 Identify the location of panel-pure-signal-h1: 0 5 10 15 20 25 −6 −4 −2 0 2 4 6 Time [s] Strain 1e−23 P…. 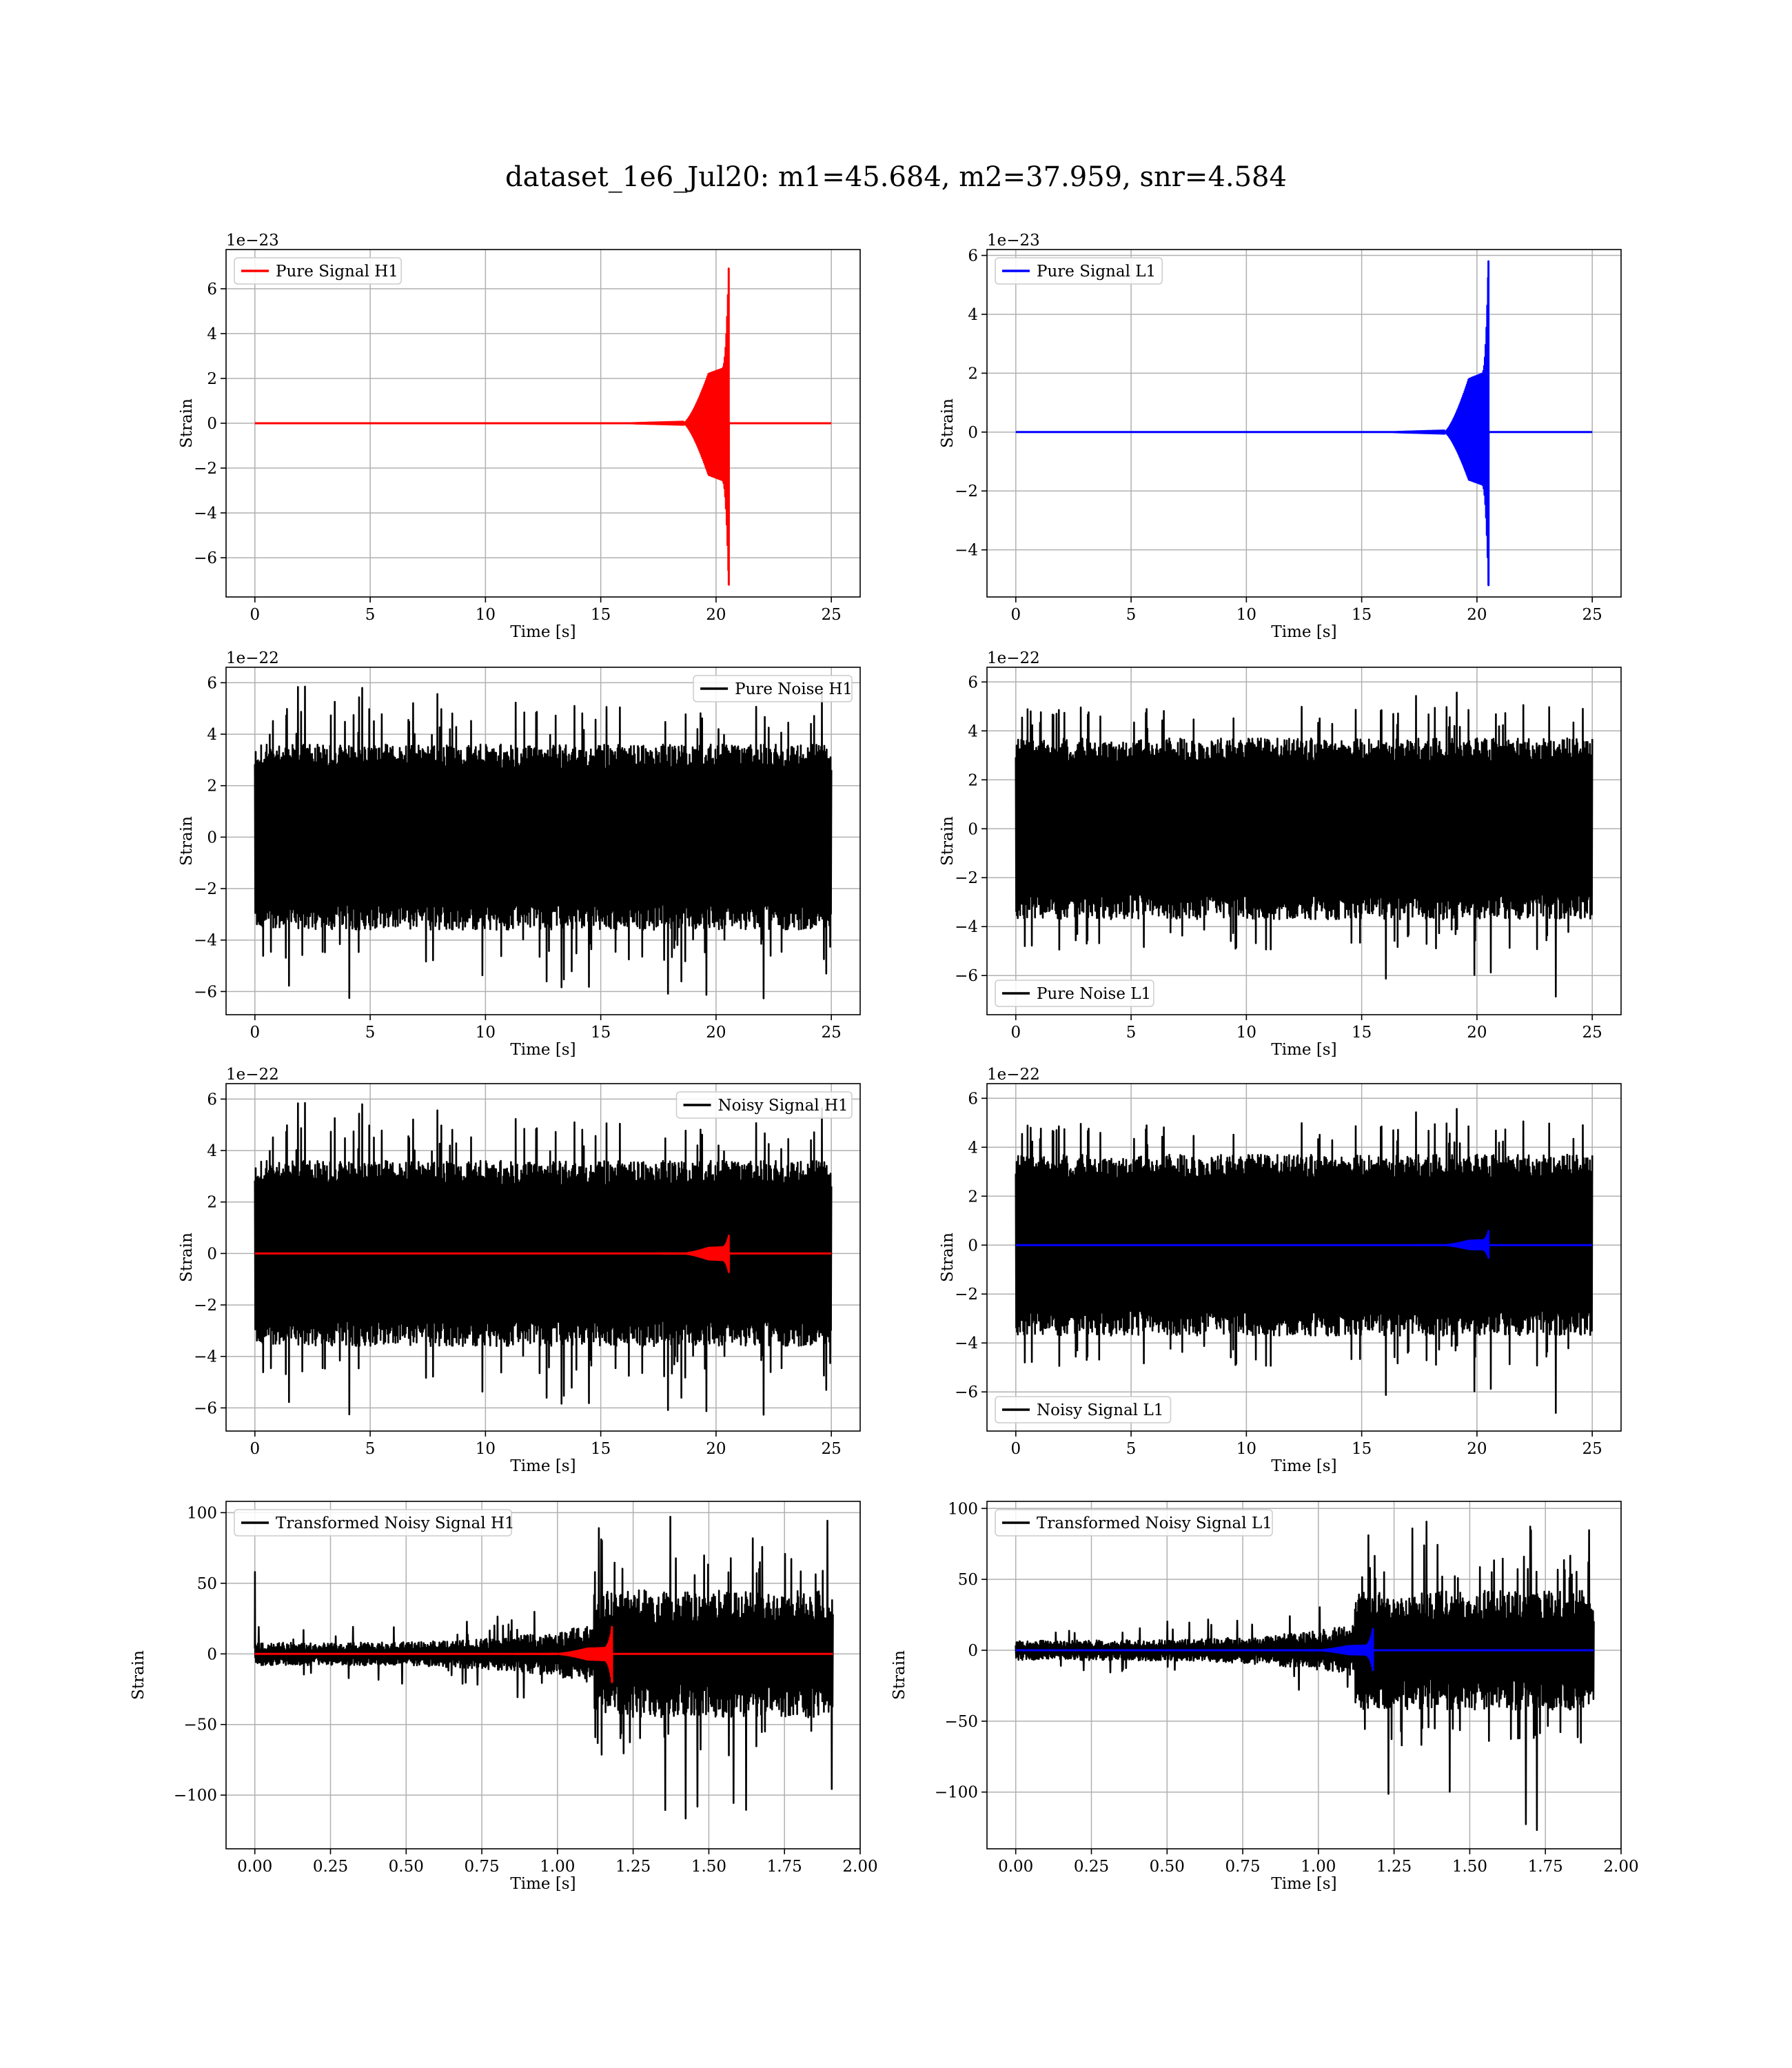
(519, 436).